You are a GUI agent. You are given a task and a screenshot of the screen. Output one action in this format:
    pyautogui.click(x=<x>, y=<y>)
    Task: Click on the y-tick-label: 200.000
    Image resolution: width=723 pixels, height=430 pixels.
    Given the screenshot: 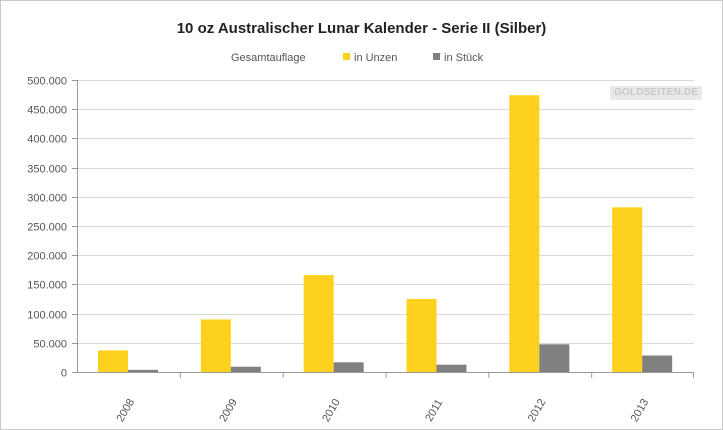 What is the action you would take?
    pyautogui.click(x=47, y=257)
    